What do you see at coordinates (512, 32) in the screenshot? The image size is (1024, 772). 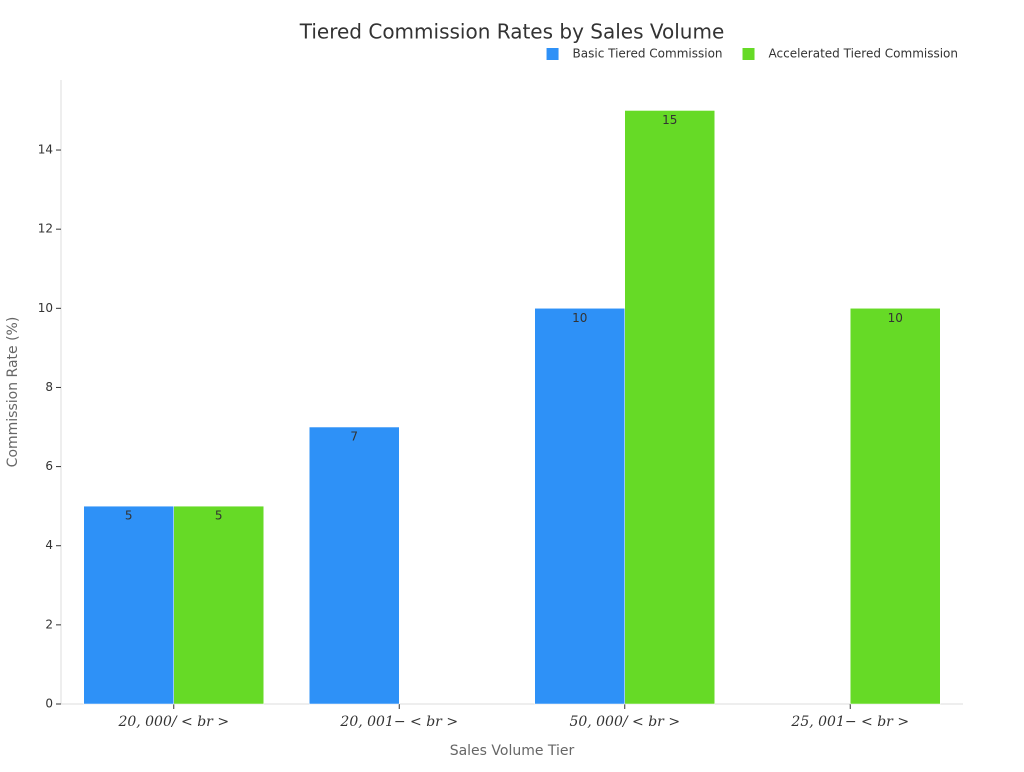 I see `chart-title: Tiered Commission Rates by Sales Volume` at bounding box center [512, 32].